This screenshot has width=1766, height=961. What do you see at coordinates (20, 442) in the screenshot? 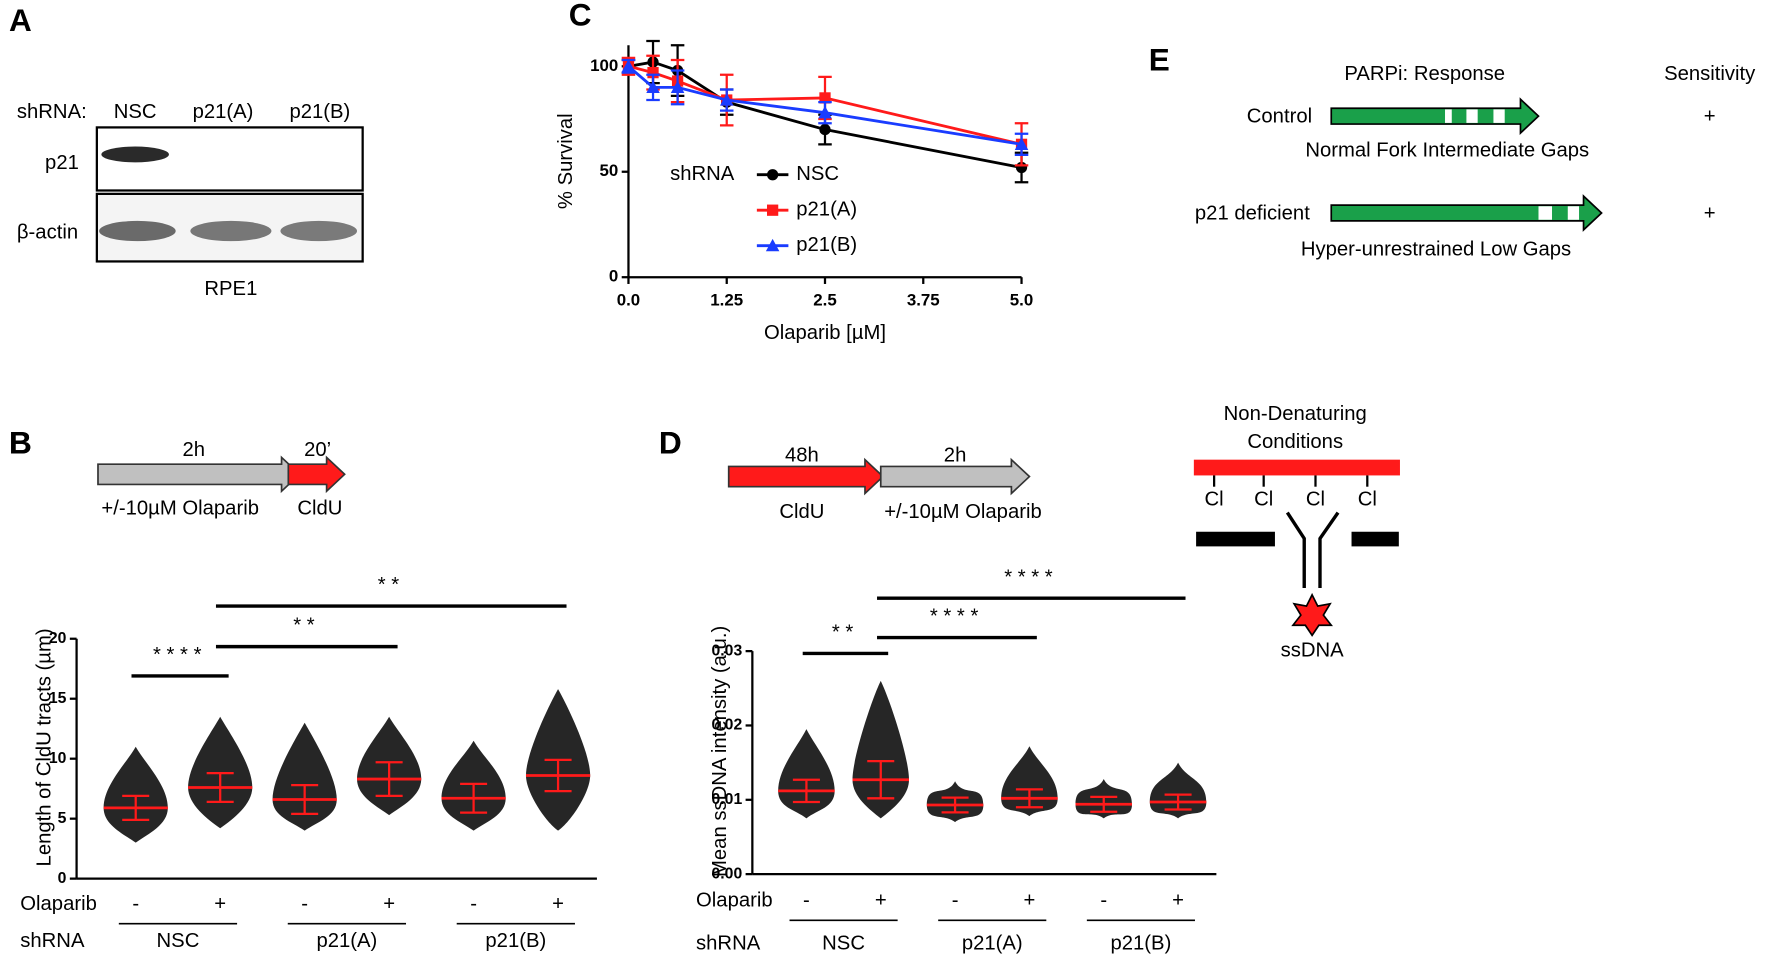
I see `panel-letter: B` at bounding box center [20, 442].